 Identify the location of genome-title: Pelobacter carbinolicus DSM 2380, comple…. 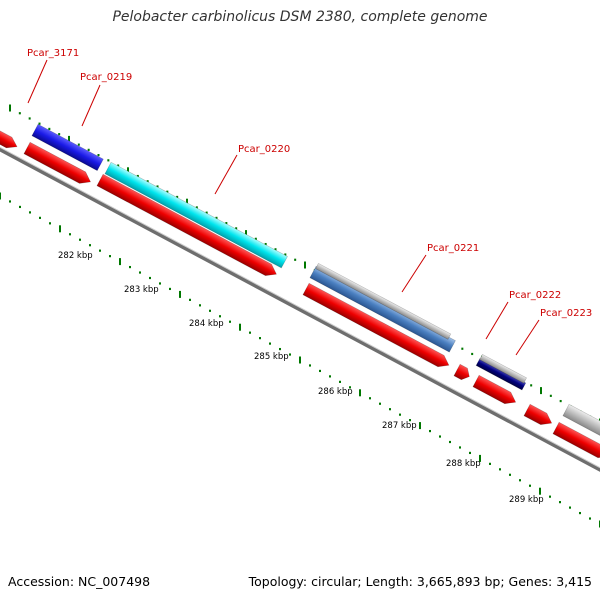
(300, 17).